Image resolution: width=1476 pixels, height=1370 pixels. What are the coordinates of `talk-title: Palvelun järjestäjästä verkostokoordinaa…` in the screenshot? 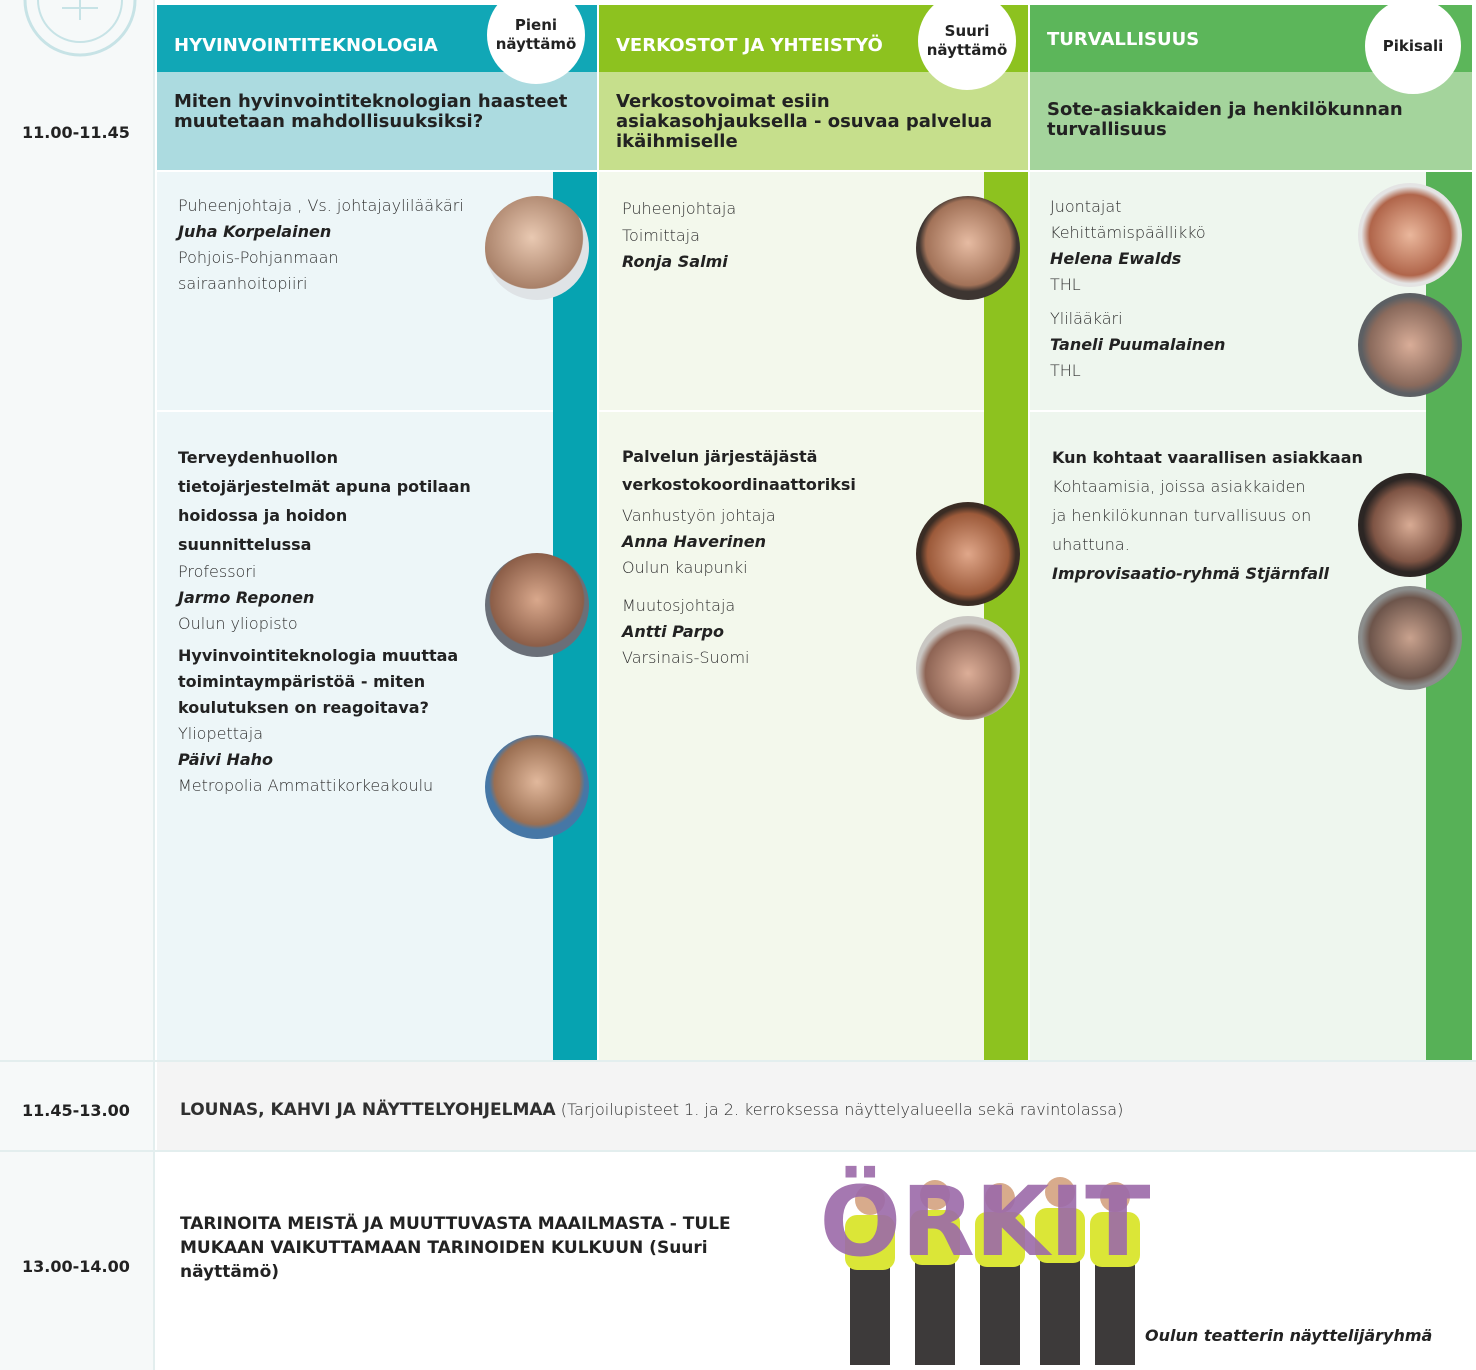 It's located at (739, 470).